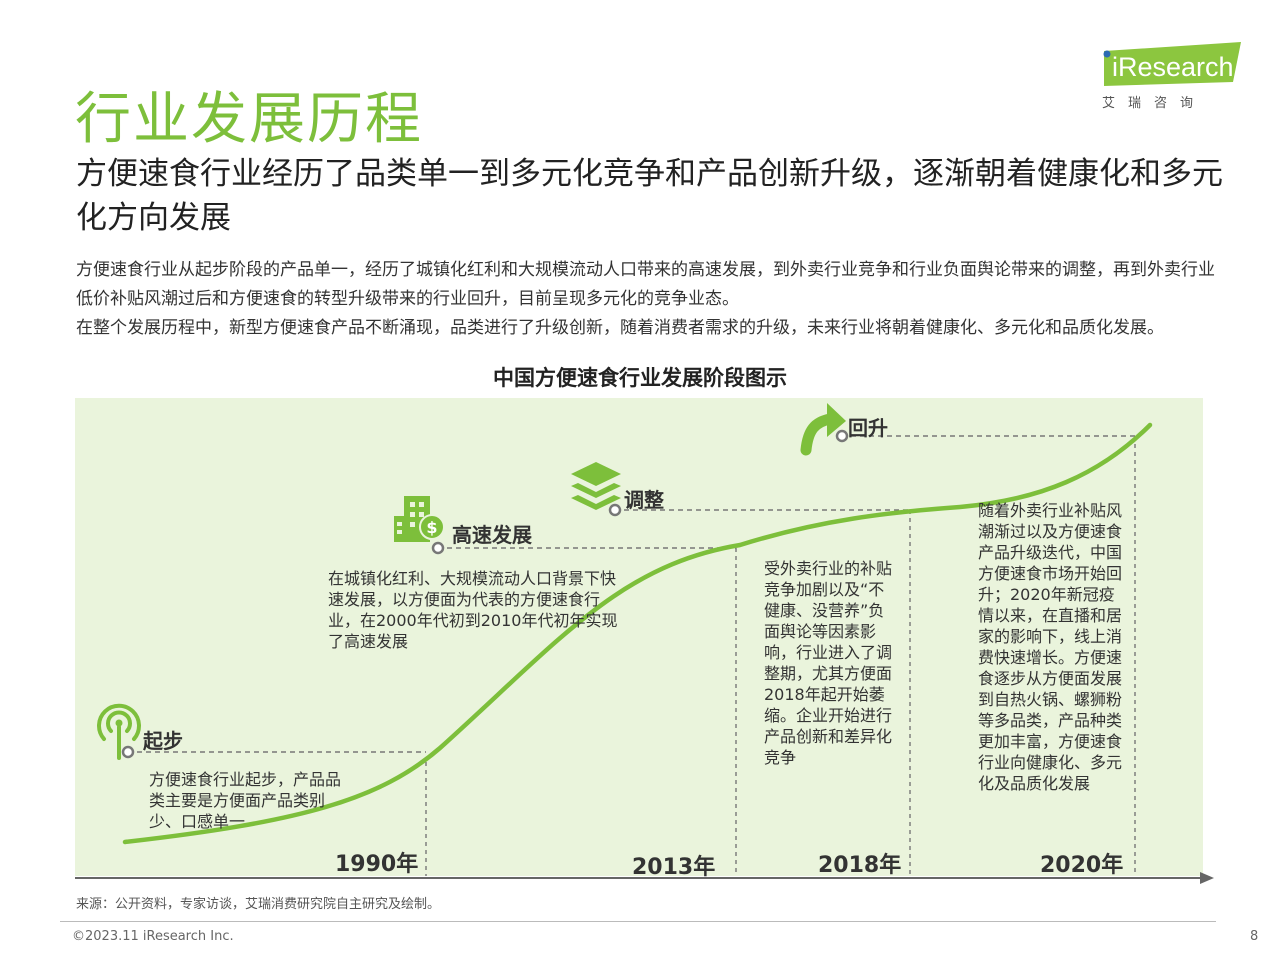  Describe the element at coordinates (640, 378) in the screenshot. I see `diagram-title: 中国方便速食行业发展阶段图示` at that location.